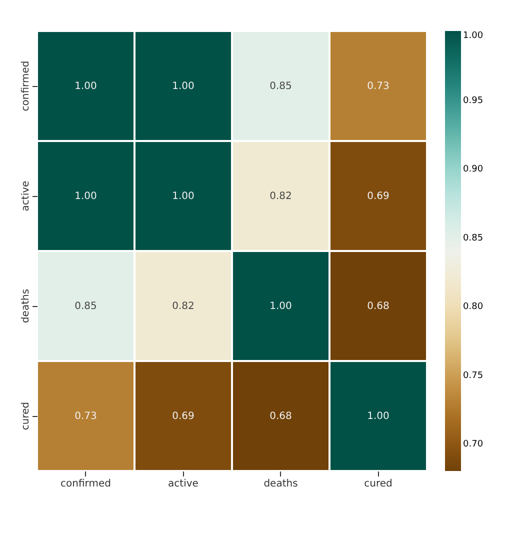 Image resolution: width=532 pixels, height=537 pixels. I want to click on x-tick-label: cured, so click(378, 484).